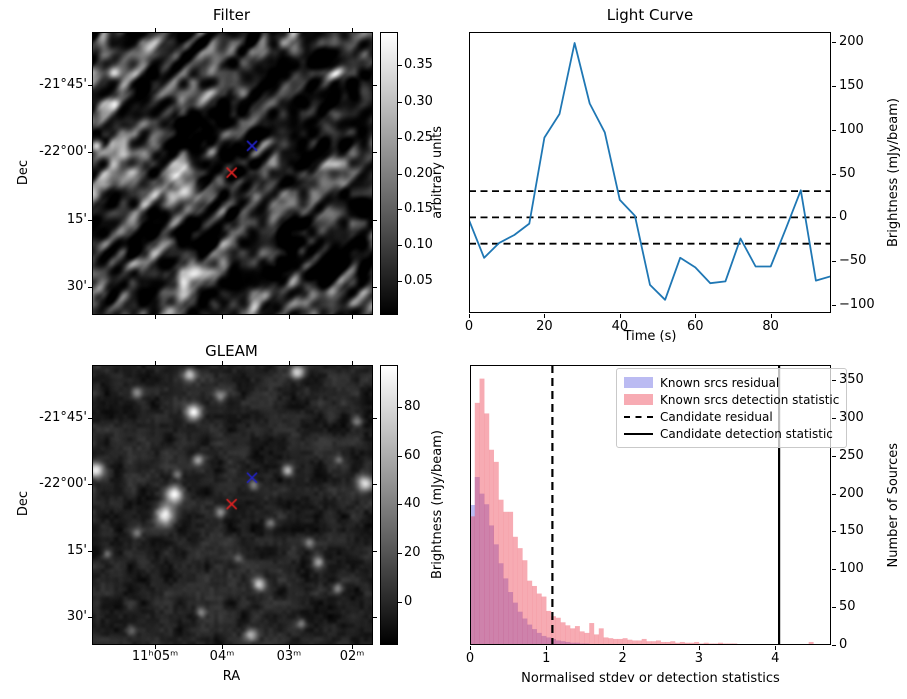 This screenshot has height=699, width=907. Describe the element at coordinates (622, 658) in the screenshot. I see `x-tick-label: 2` at that location.